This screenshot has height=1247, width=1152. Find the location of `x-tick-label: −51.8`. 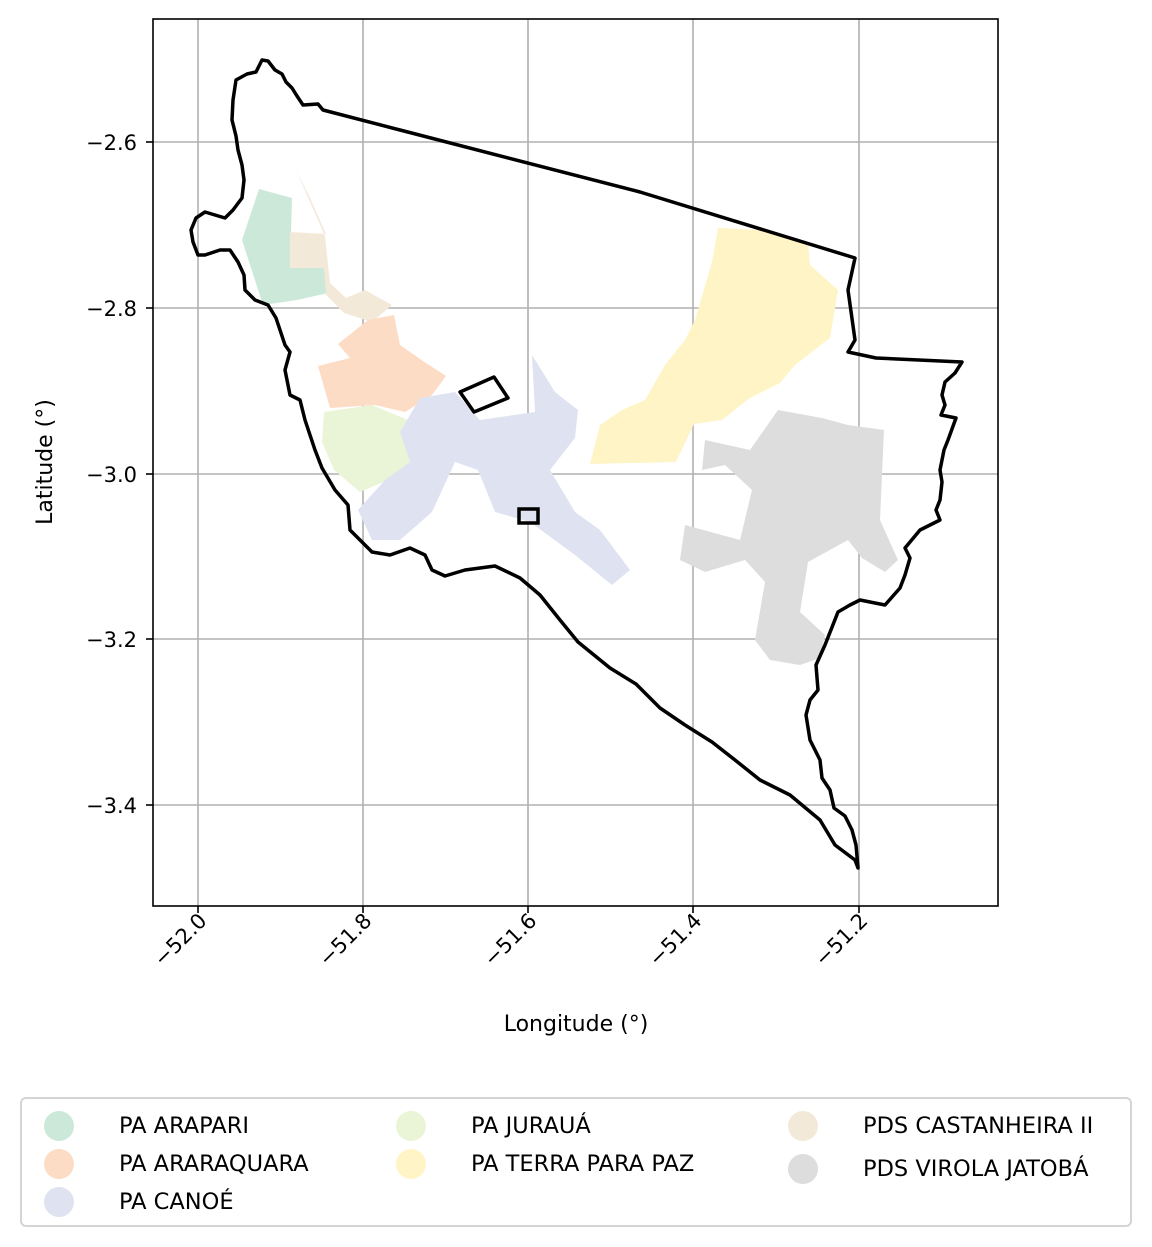

x-tick-label: −51.8 is located at coordinates (345, 940).